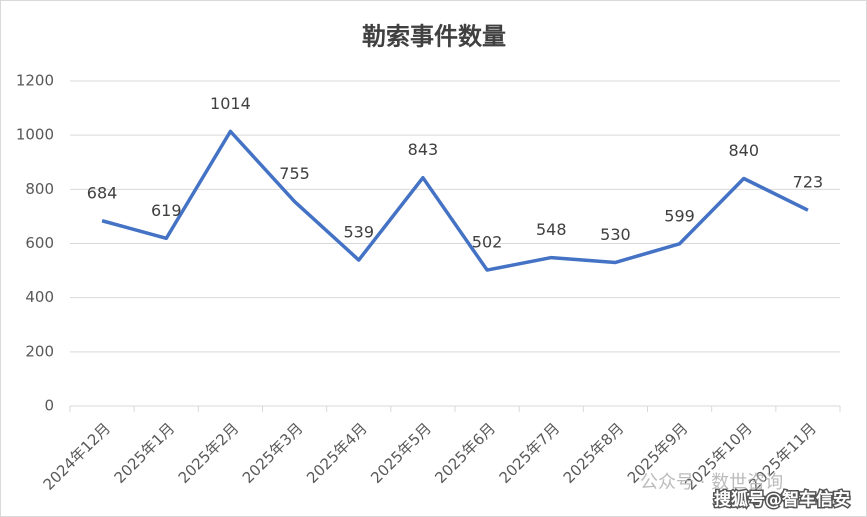 This screenshot has width=867, height=517. What do you see at coordinates (358, 232) in the screenshot?
I see `data-label: 539` at bounding box center [358, 232].